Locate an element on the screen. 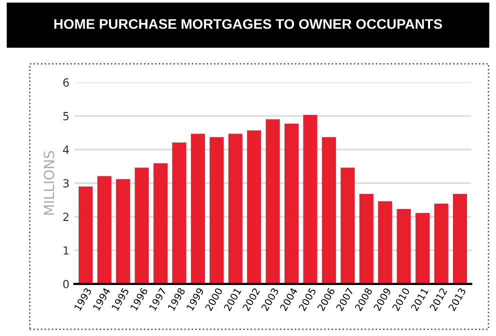 The height and width of the screenshot is (336, 496). y-tick-label: 5 is located at coordinates (66, 116).